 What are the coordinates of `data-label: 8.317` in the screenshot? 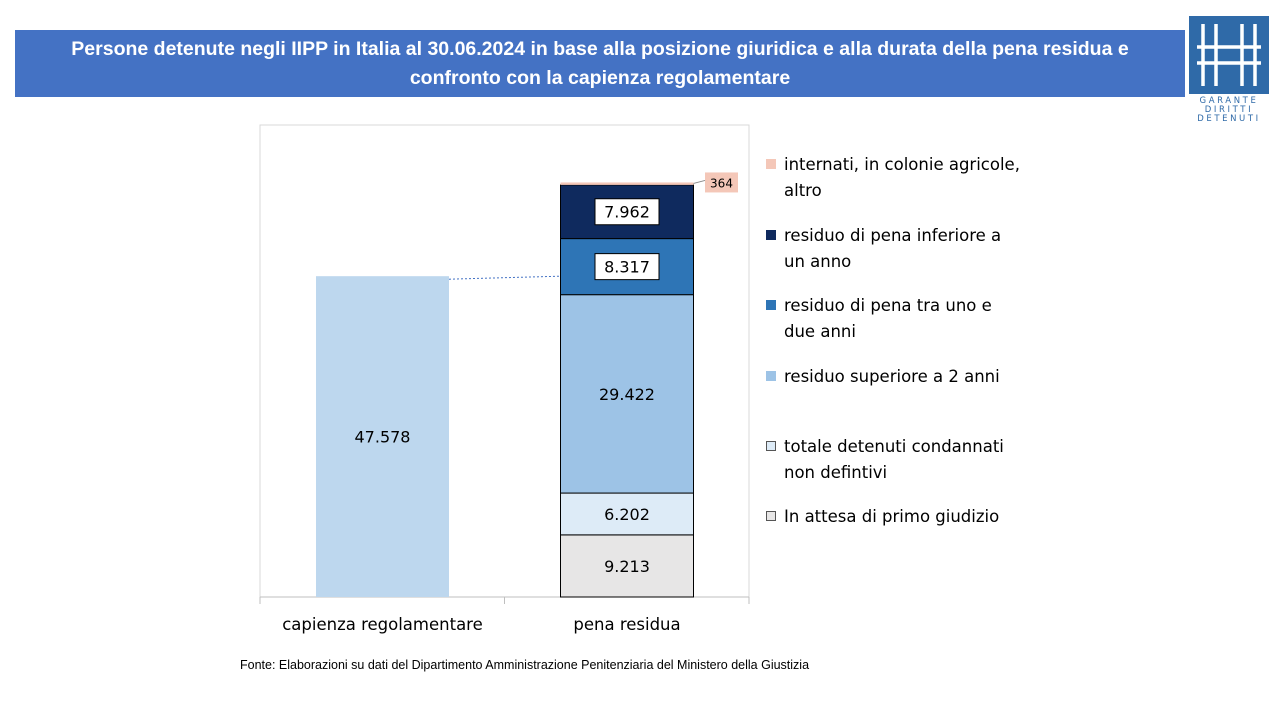 It's located at (627, 267).